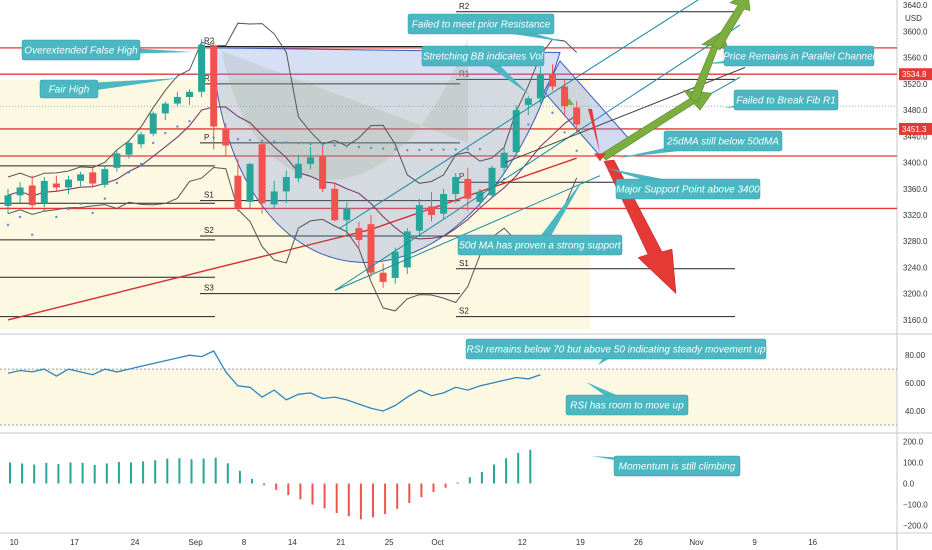 The height and width of the screenshot is (550, 932). What do you see at coordinates (915, 294) in the screenshot?
I see `price-tick-label: 3200.0` at bounding box center [915, 294].